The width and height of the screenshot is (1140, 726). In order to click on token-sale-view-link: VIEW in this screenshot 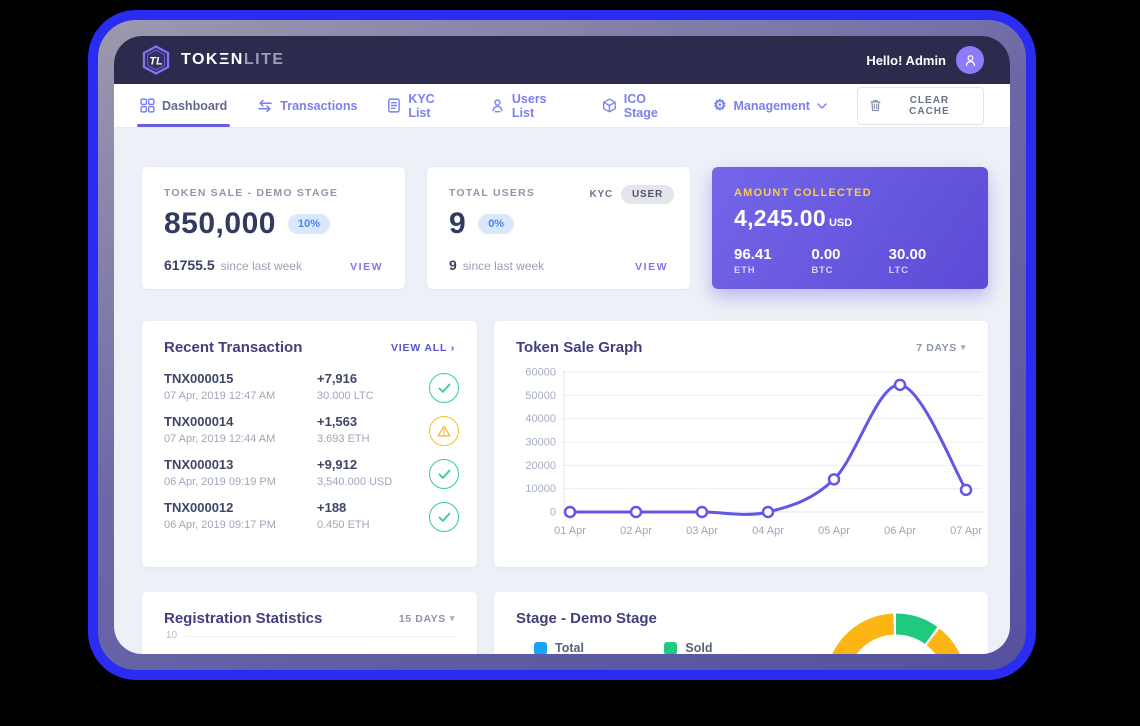, I will do `click(366, 267)`.